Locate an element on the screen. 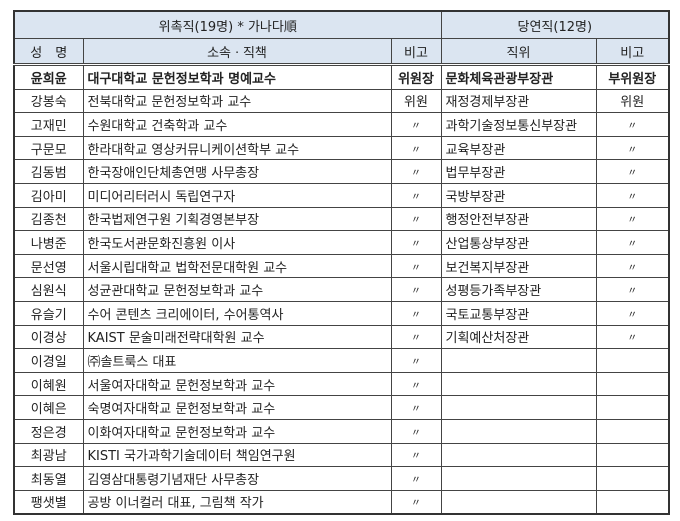 This screenshot has height=521, width=680. exofficio-position: 행정안전부장관 is located at coordinates (518, 219).